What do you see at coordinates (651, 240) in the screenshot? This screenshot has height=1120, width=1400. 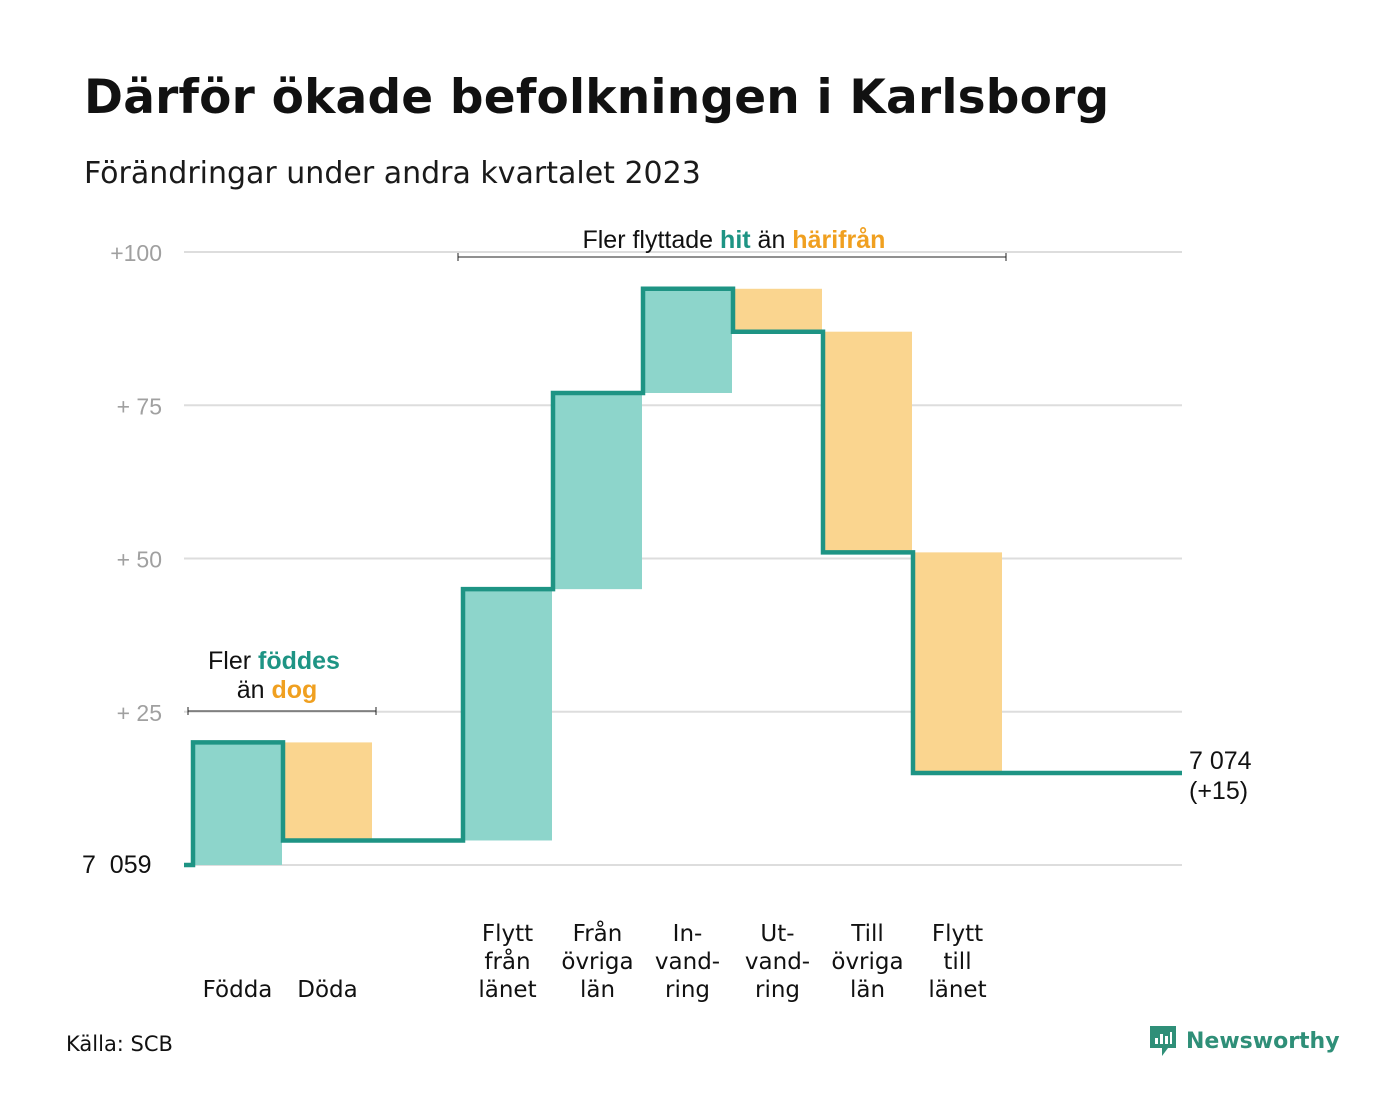 I see `migration-annotation-prefix: Fler flyttade` at bounding box center [651, 240].